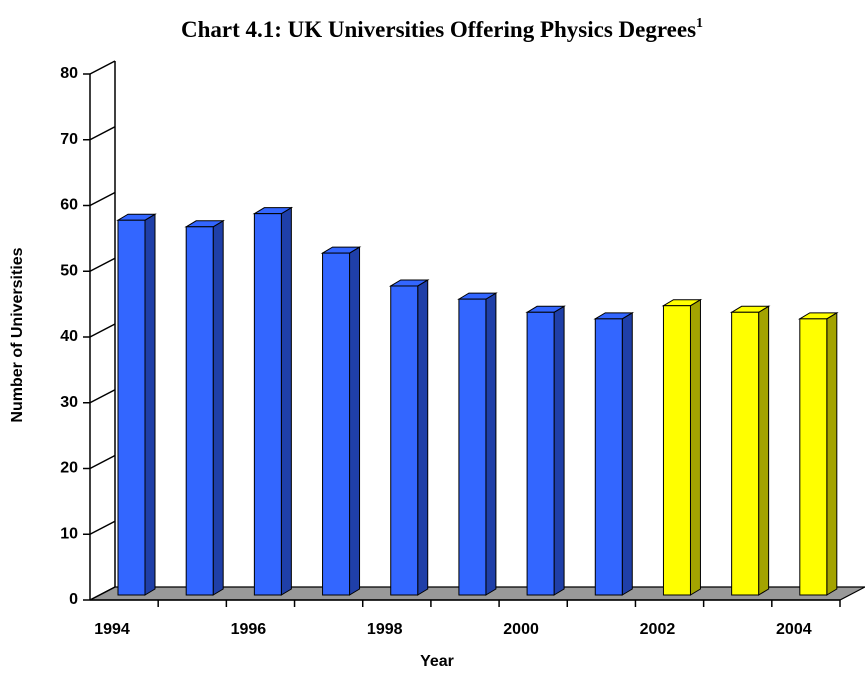 The image size is (865, 675). What do you see at coordinates (385, 629) in the screenshot?
I see `x-tick-label: 1998` at bounding box center [385, 629].